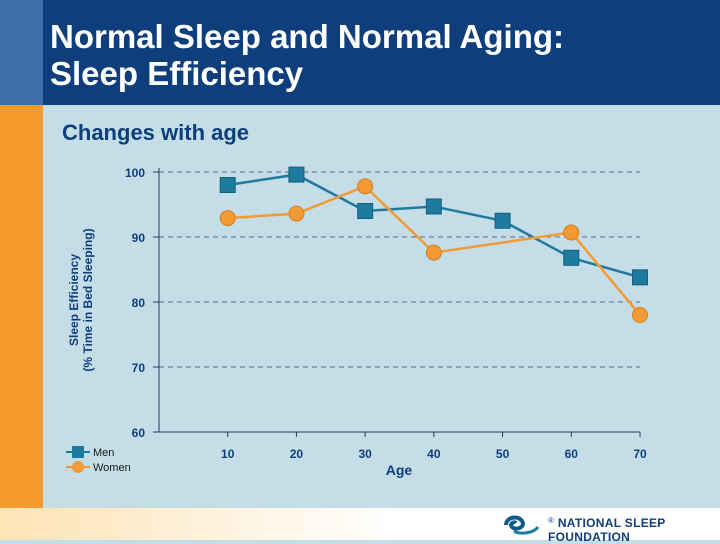  I want to click on slide-title-line1: Normal Sleep and Normal Aging:, so click(307, 36).